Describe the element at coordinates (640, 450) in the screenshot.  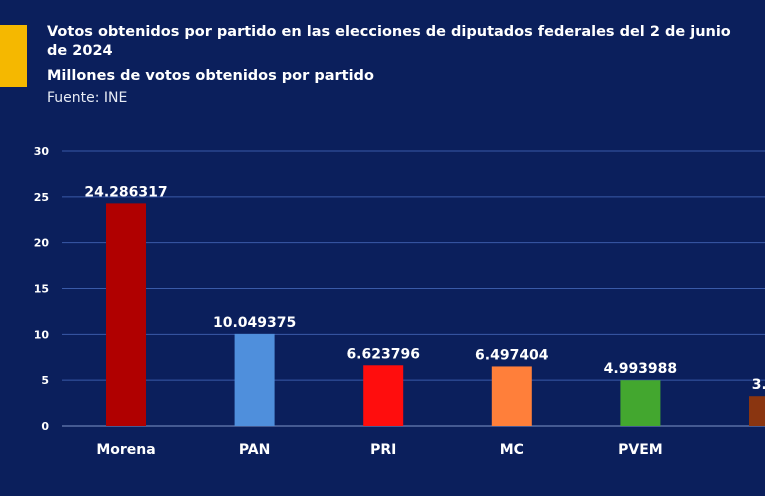
I see `category-label: PVEM` at that location.